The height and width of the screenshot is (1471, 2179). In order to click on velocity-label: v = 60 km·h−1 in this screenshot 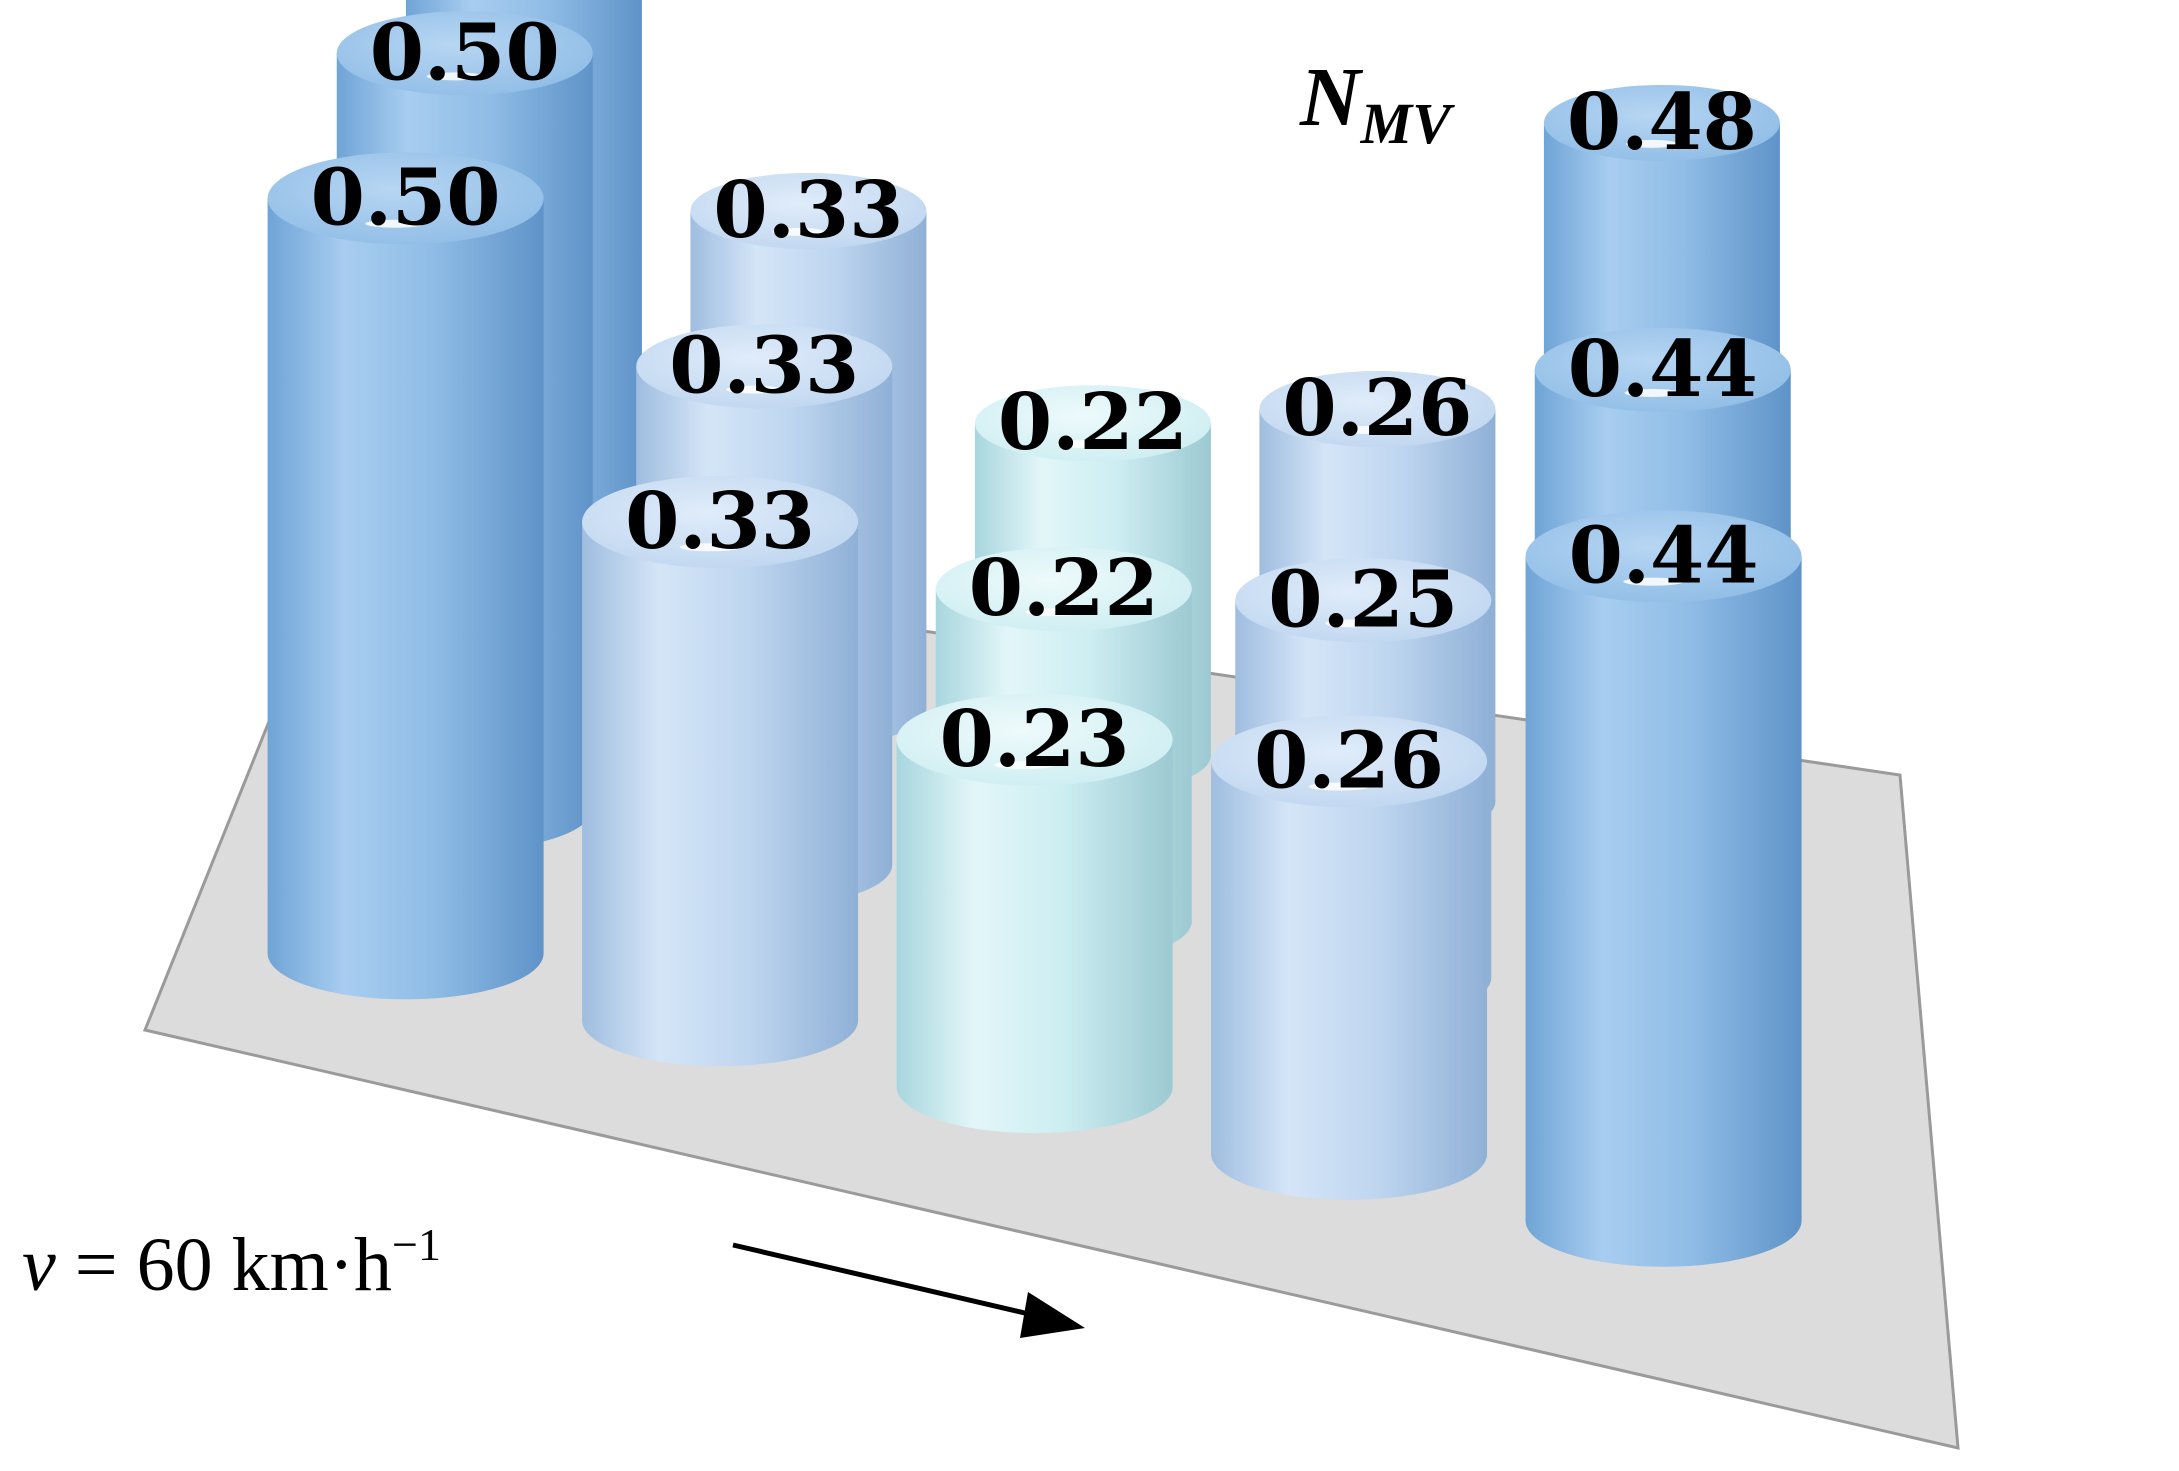, I will do `click(231, 1263)`.